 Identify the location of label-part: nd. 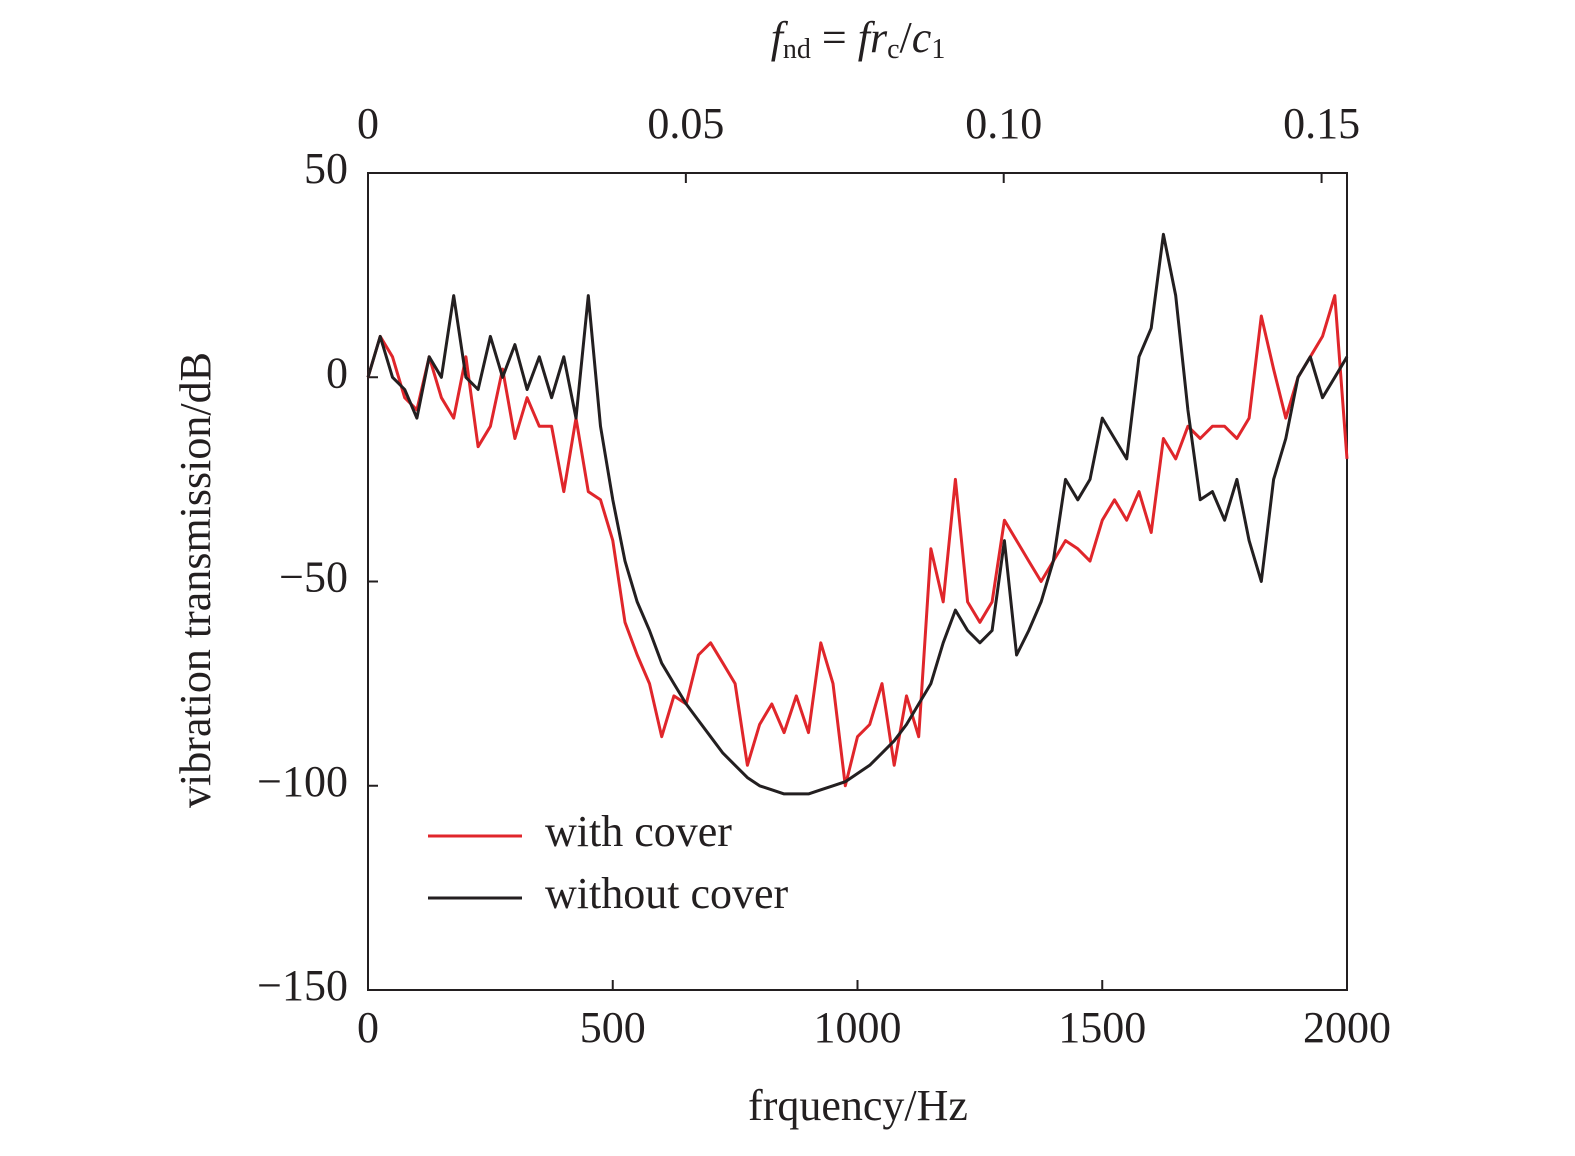
(797, 49).